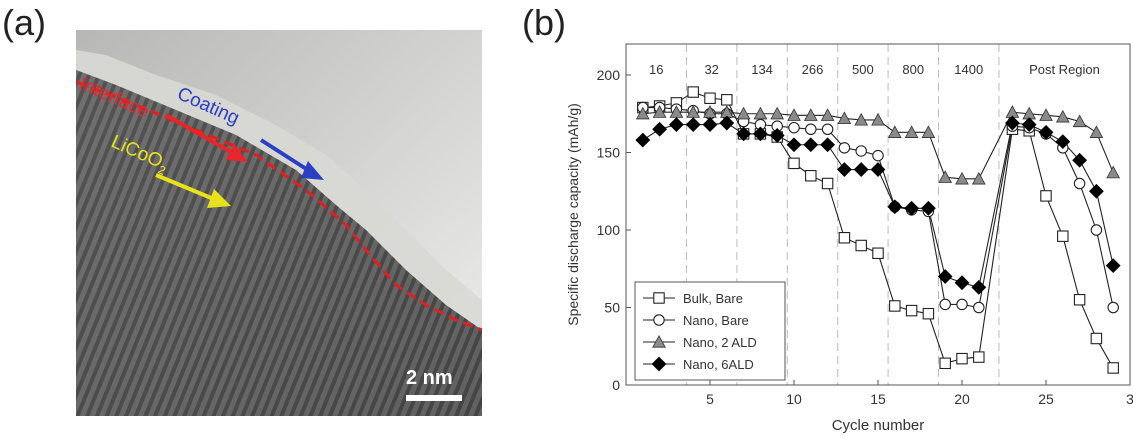 The height and width of the screenshot is (438, 1133). I want to click on x-tick-label: 15, so click(878, 399).